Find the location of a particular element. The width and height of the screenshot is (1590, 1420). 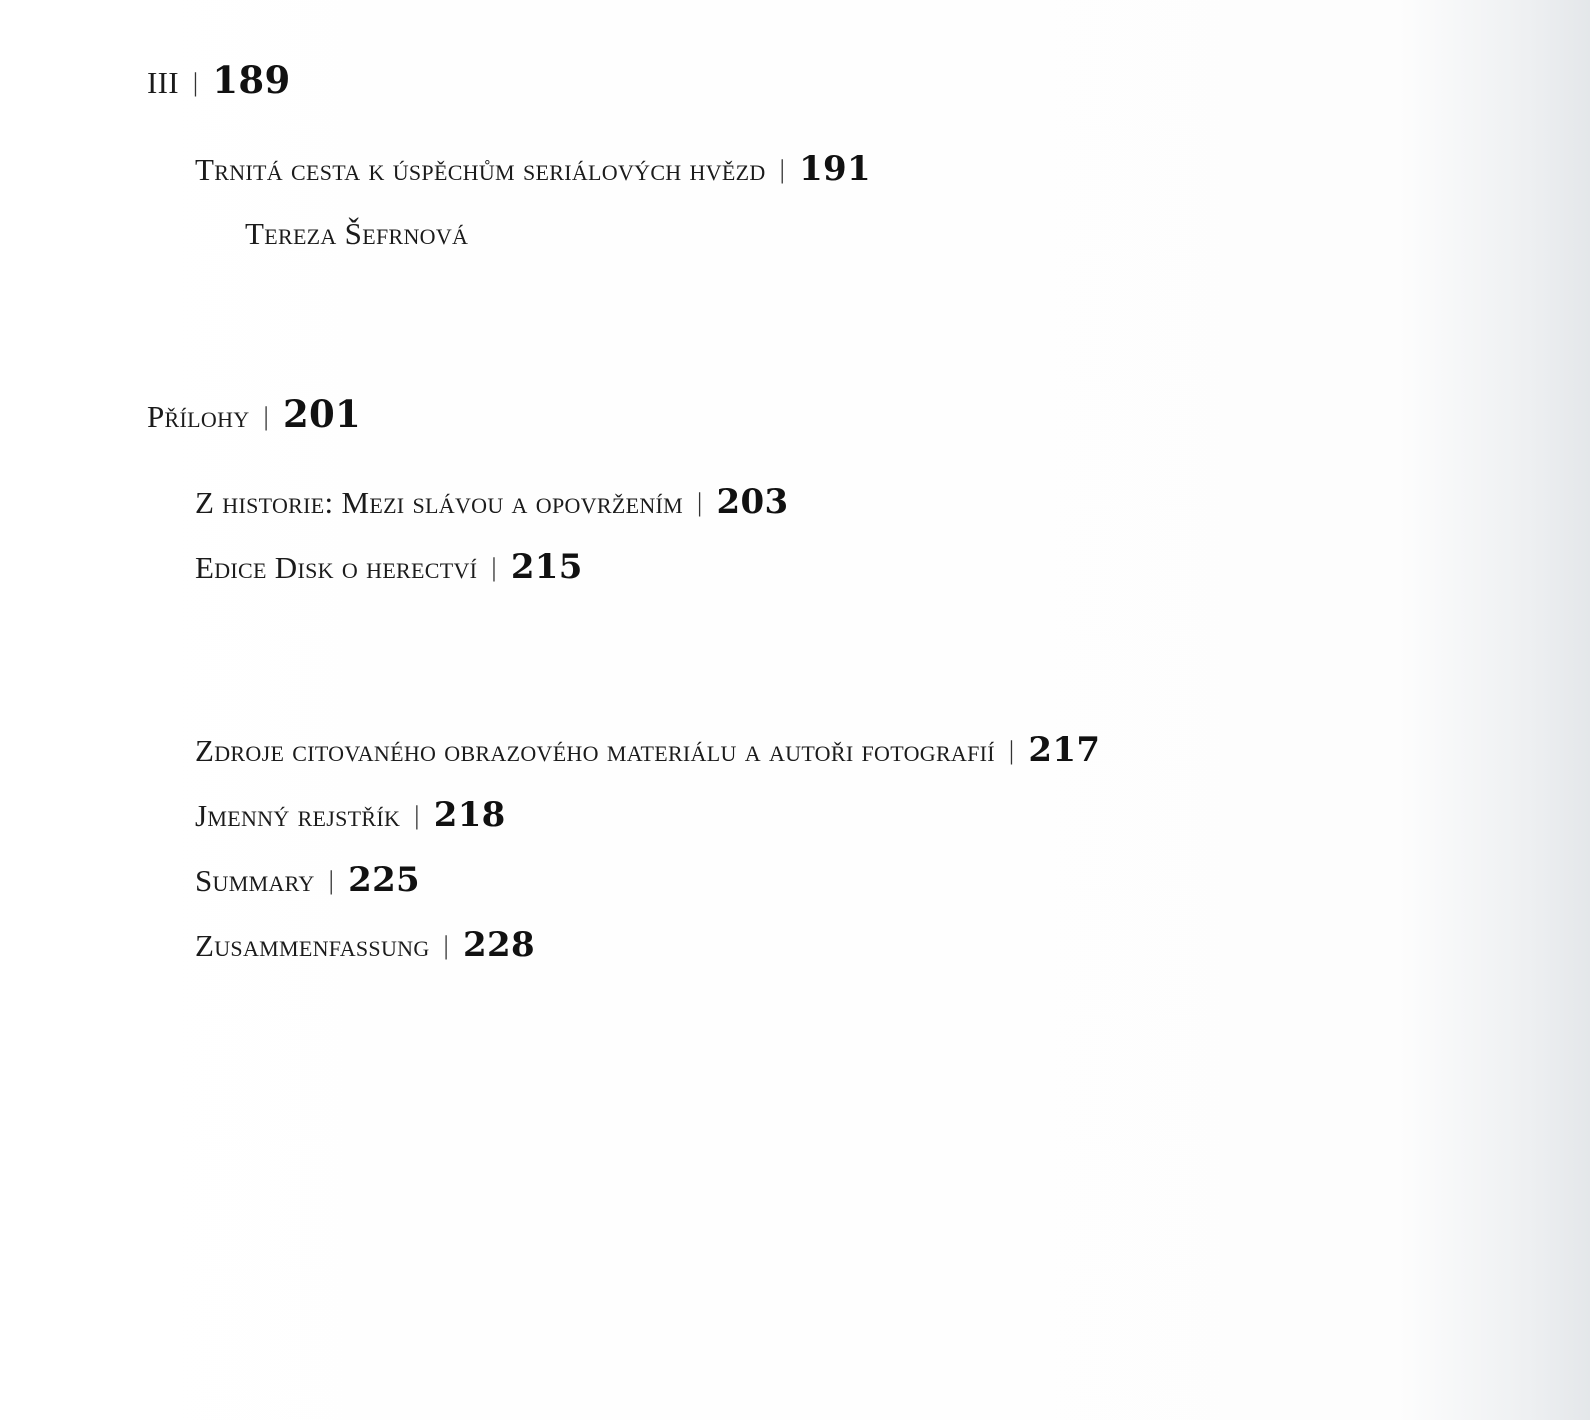

toc-page-number: 201 is located at coordinates (322, 414).